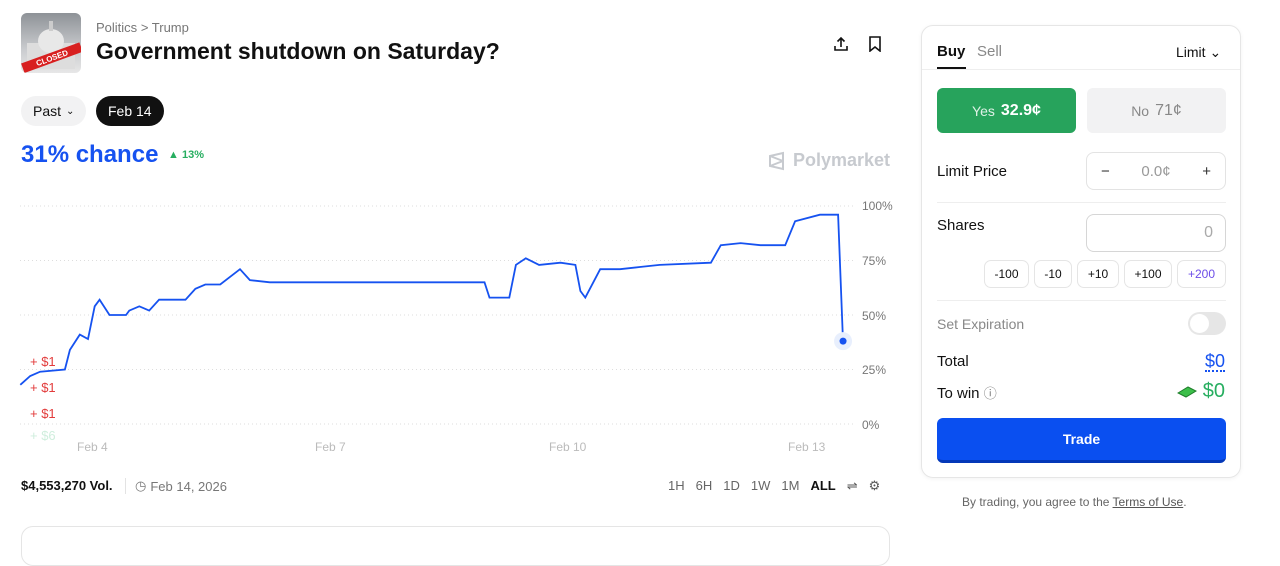  What do you see at coordinates (1148, 502) in the screenshot?
I see `terms-link: Terms of Use` at bounding box center [1148, 502].